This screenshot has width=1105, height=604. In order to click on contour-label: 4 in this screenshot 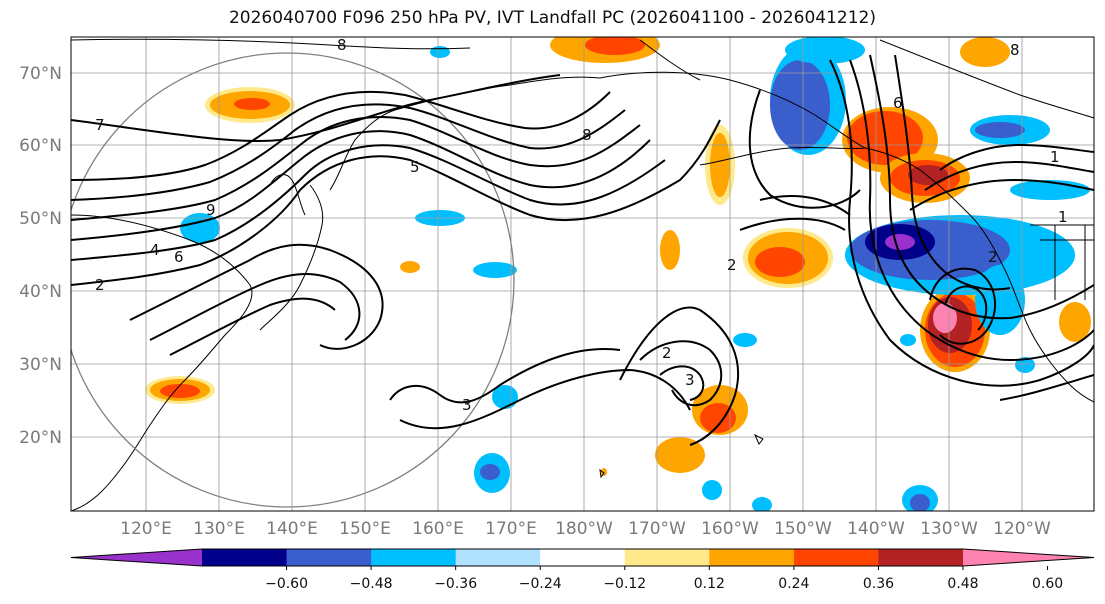, I will do `click(155, 250)`.